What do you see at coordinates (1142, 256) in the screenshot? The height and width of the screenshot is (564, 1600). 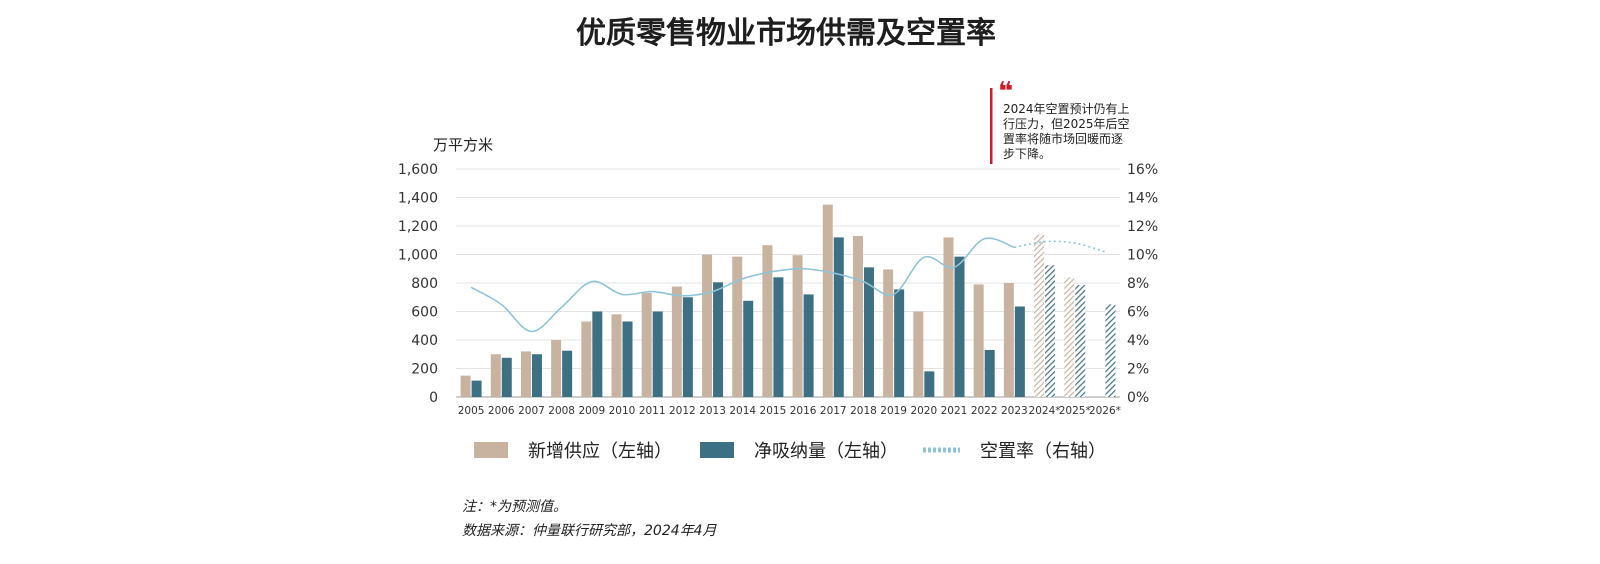 I see `right-tick-label: 10%` at bounding box center [1142, 256].